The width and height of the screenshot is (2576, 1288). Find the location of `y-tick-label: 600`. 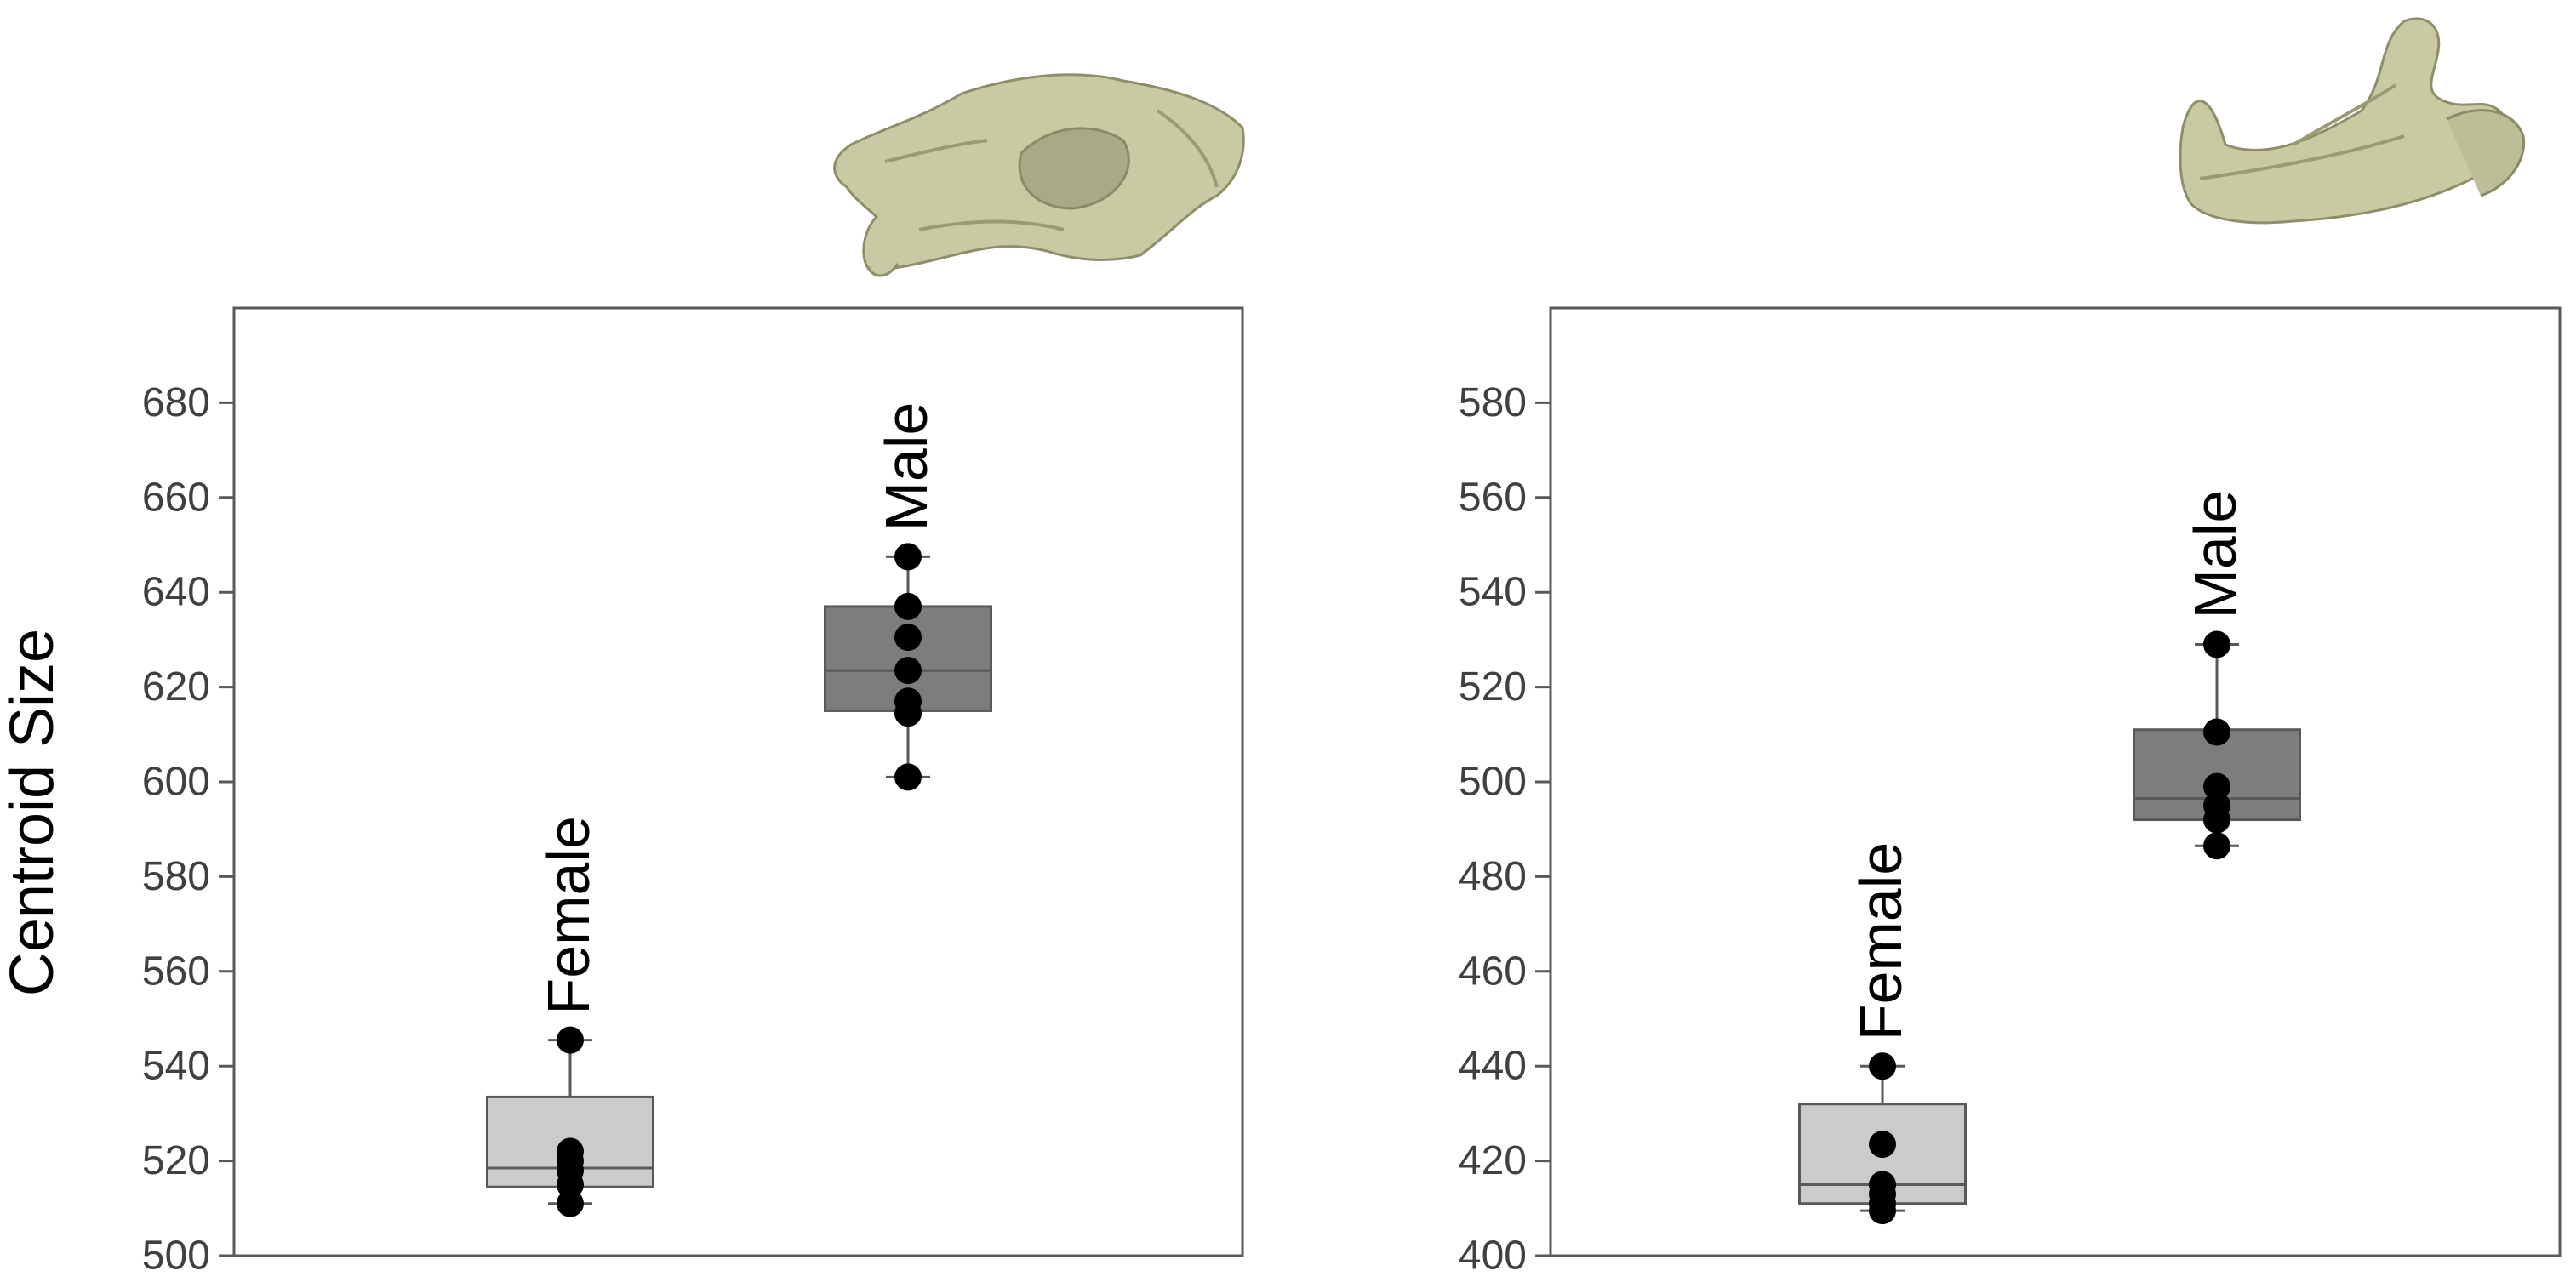

y-tick-label: 600 is located at coordinates (176, 783).